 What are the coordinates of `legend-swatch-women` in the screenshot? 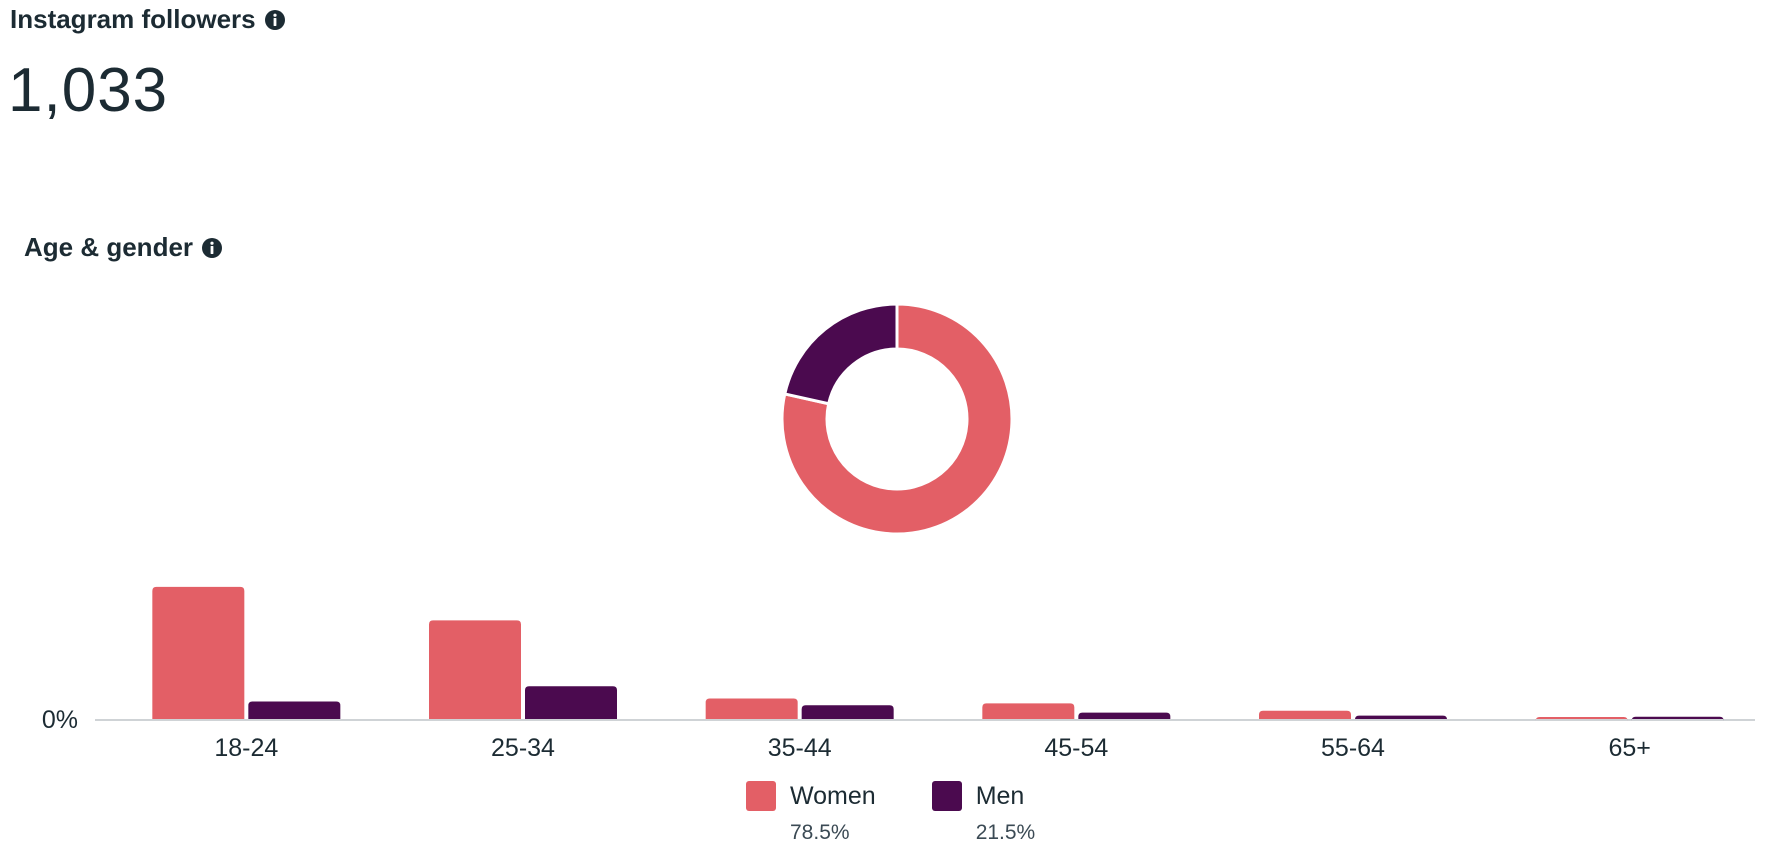 It's located at (761, 796).